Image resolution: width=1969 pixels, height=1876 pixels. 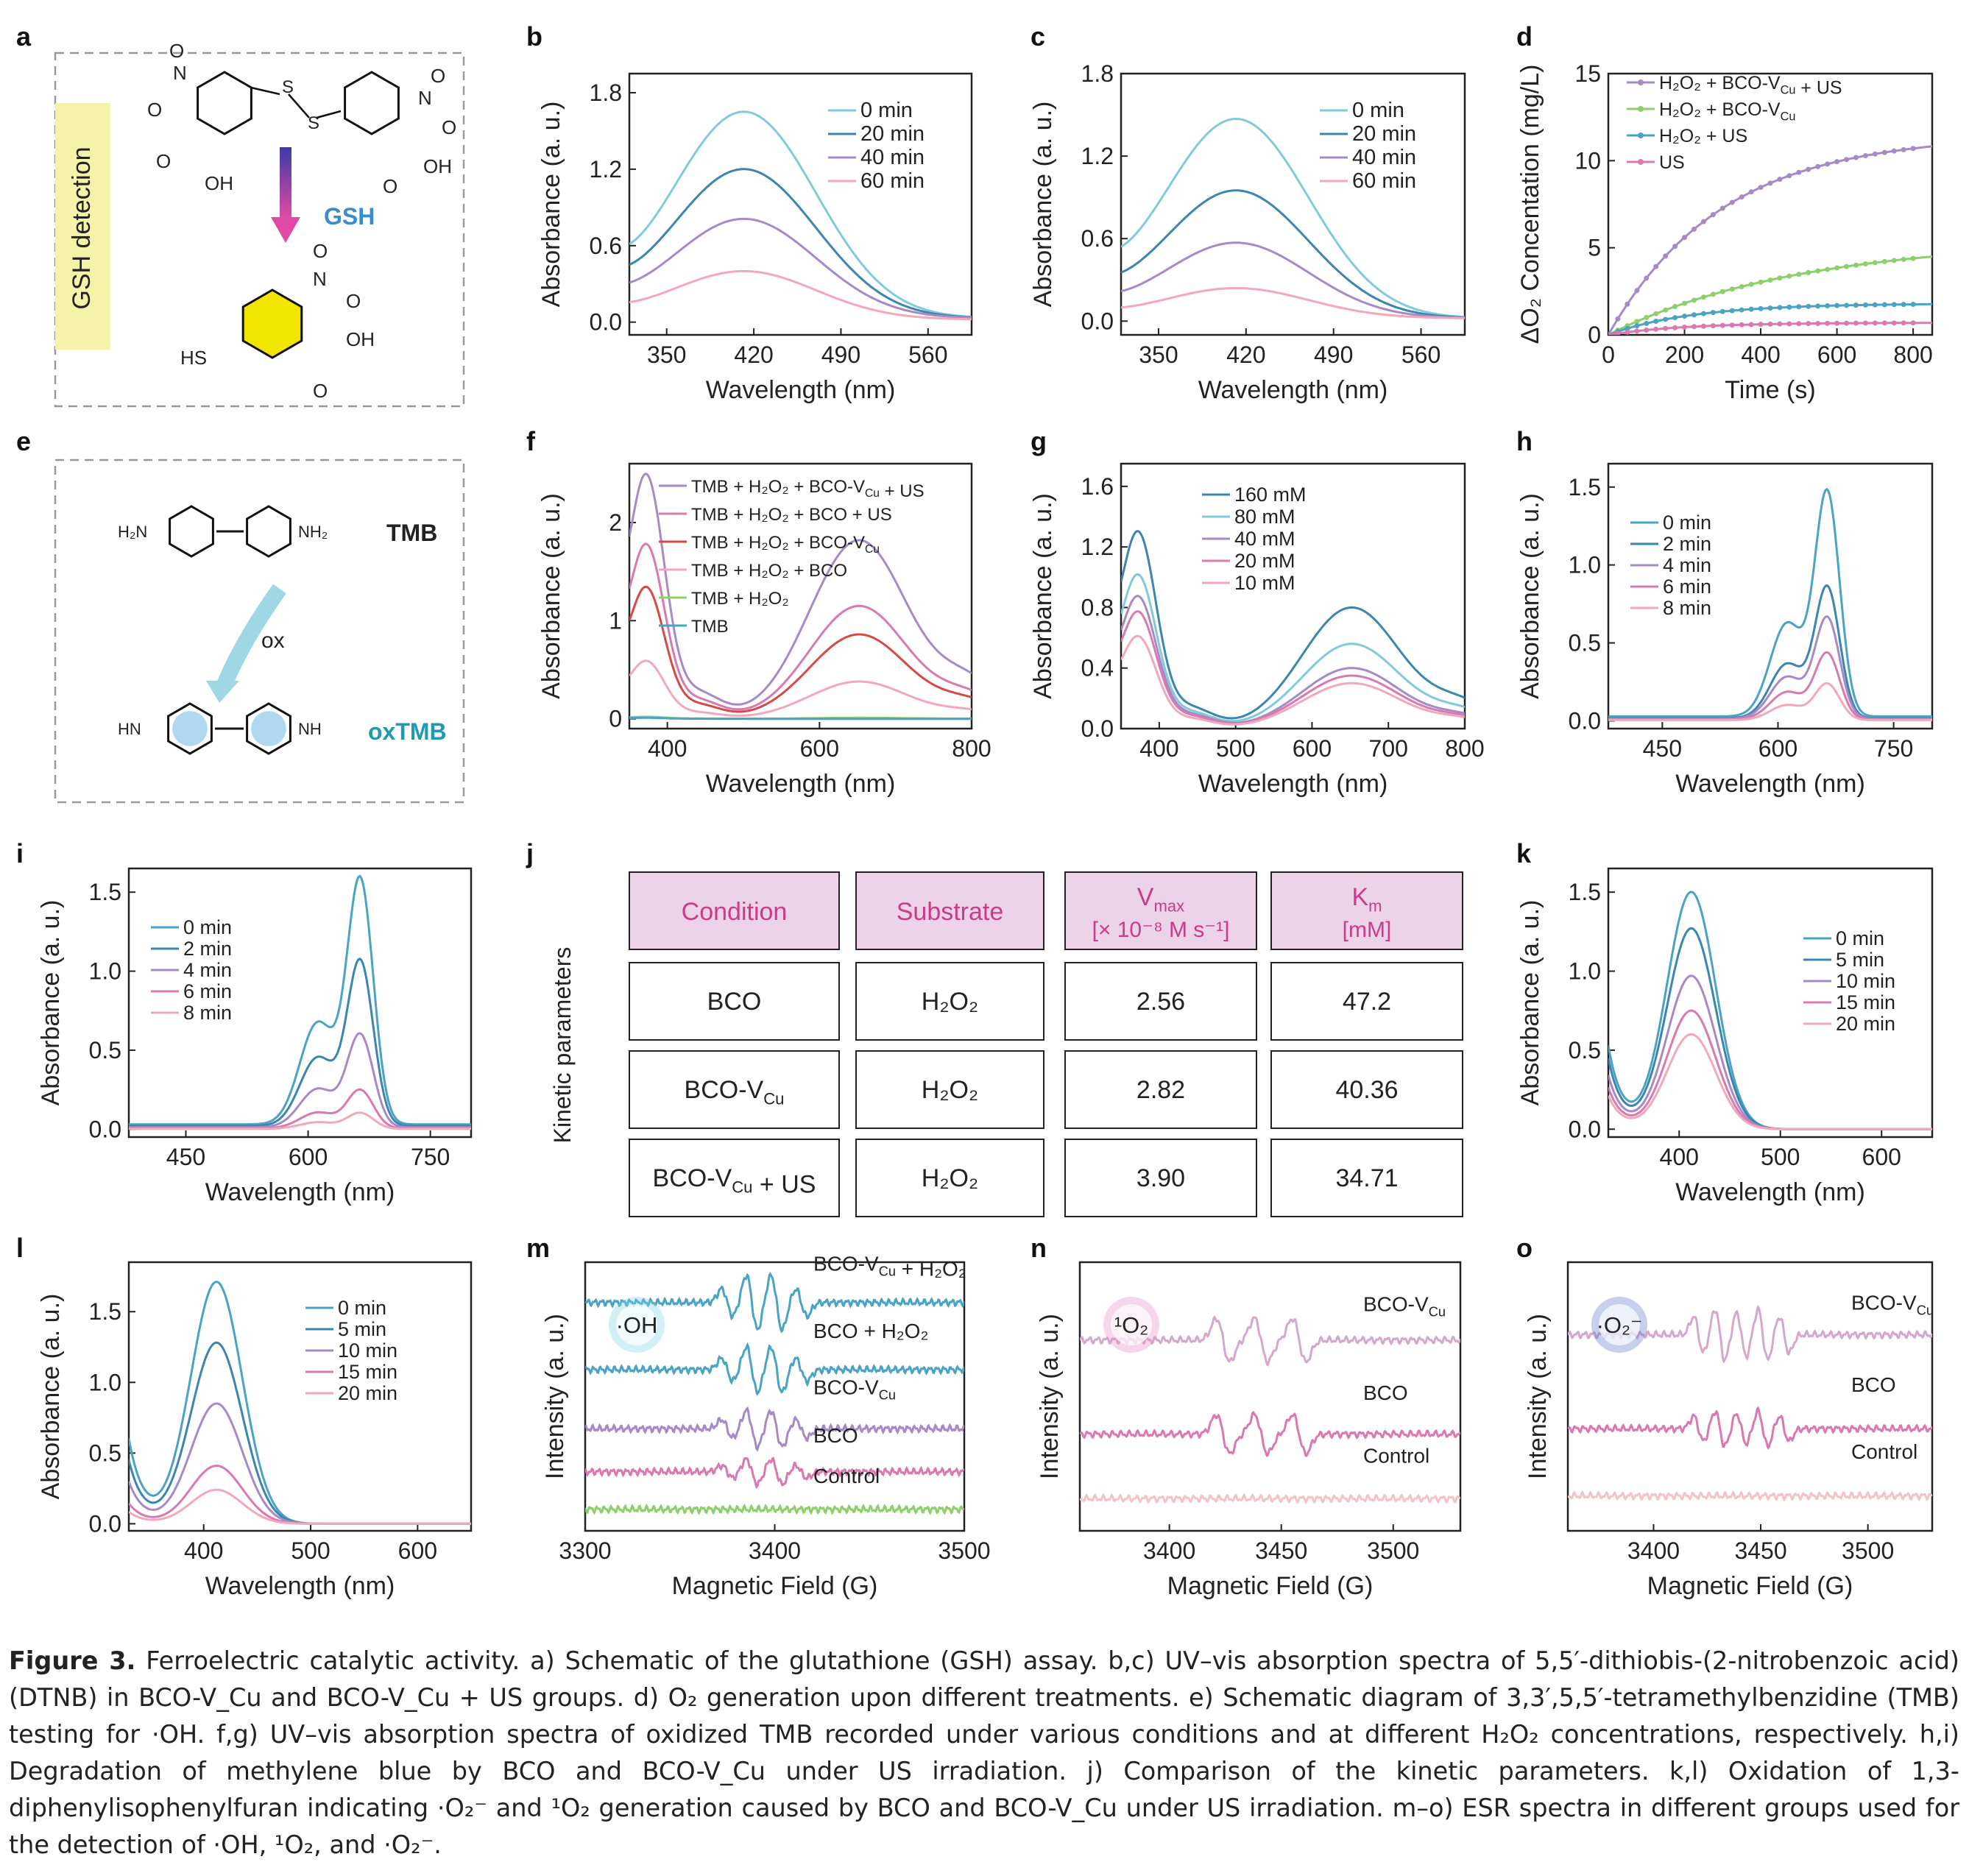 What do you see at coordinates (105, 892) in the screenshot?
I see `y-tick-label: 1.5` at bounding box center [105, 892].